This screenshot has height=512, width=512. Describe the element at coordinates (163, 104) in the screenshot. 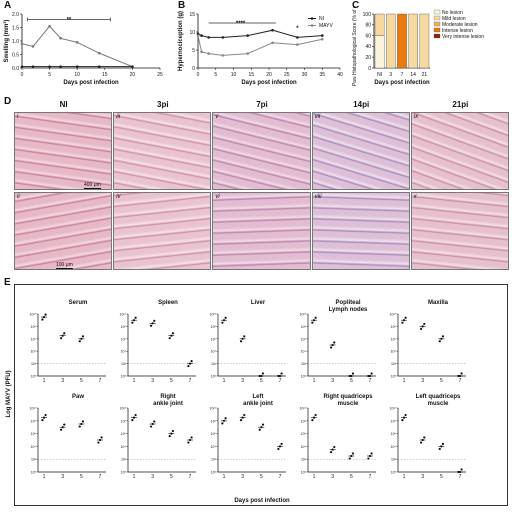

I see `histology-column-label: 3pi` at that location.